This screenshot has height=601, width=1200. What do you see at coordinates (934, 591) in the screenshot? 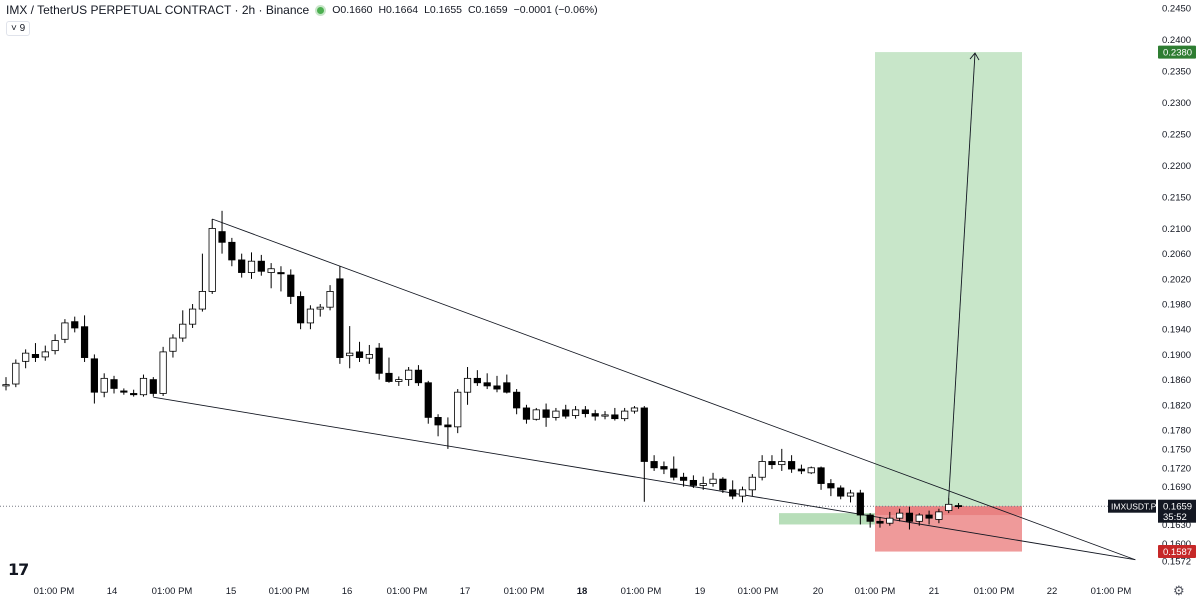
I see `time-tick-label: 21` at bounding box center [934, 591].